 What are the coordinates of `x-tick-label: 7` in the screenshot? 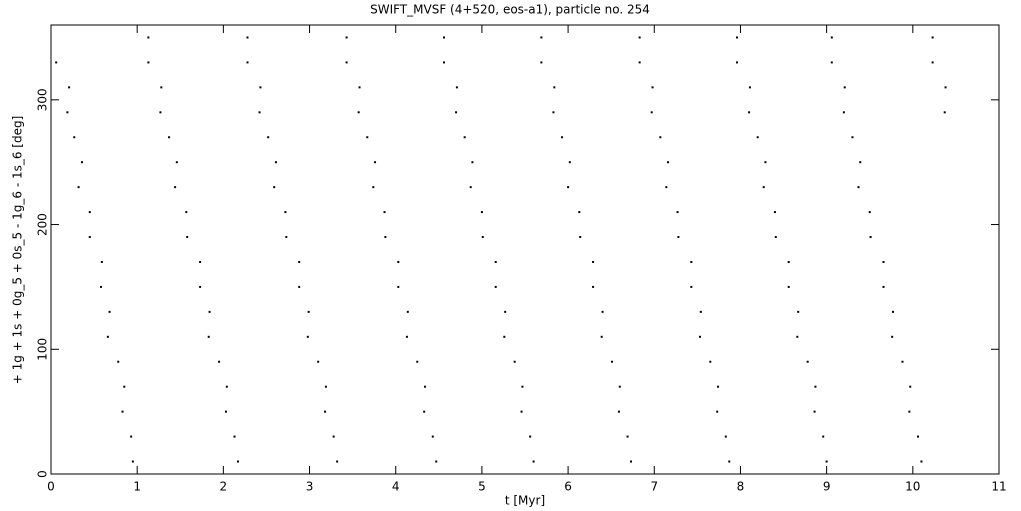 It's located at (654, 487).